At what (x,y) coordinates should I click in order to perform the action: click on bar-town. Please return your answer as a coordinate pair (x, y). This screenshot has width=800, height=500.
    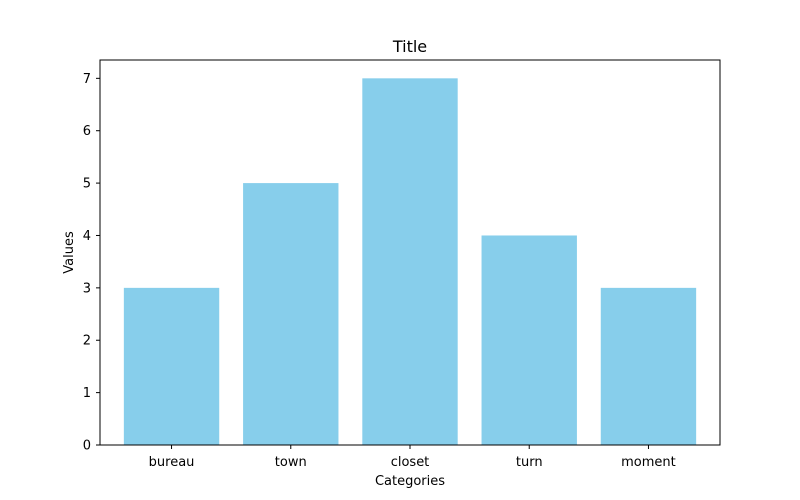
    Looking at the image, I should click on (291, 314).